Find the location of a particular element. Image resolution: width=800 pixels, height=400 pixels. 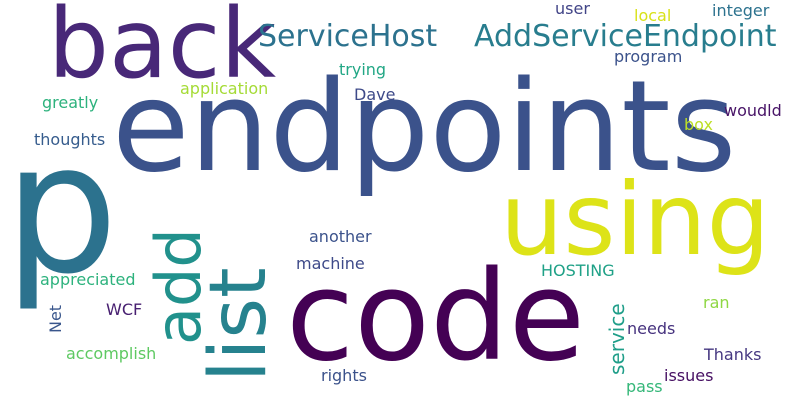

word-wcf: WCF is located at coordinates (124, 309).